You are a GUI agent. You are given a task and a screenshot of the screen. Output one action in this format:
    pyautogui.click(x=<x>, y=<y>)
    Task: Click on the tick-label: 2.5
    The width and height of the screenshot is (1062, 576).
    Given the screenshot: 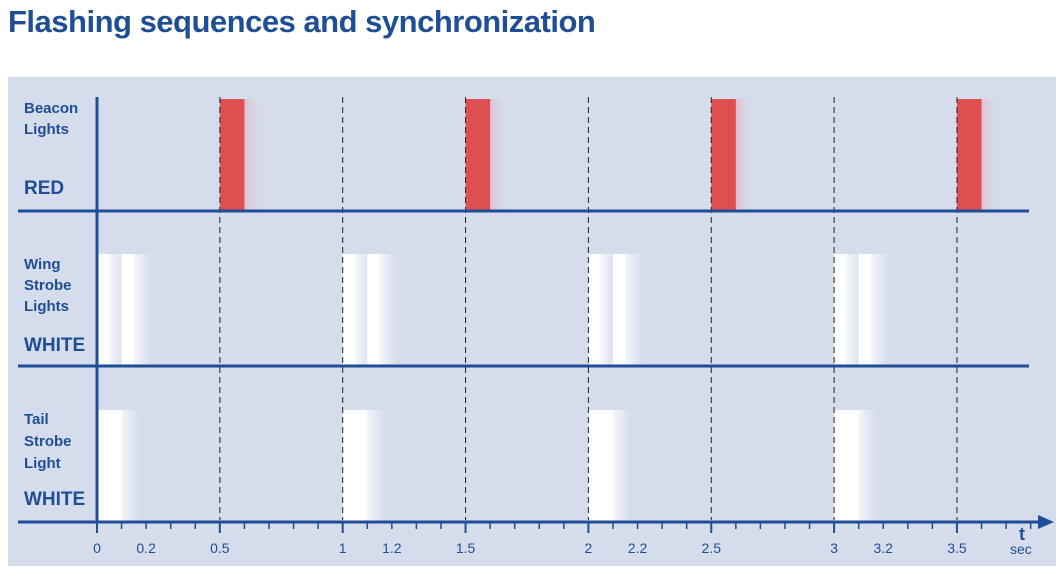 What is the action you would take?
    pyautogui.click(x=712, y=548)
    